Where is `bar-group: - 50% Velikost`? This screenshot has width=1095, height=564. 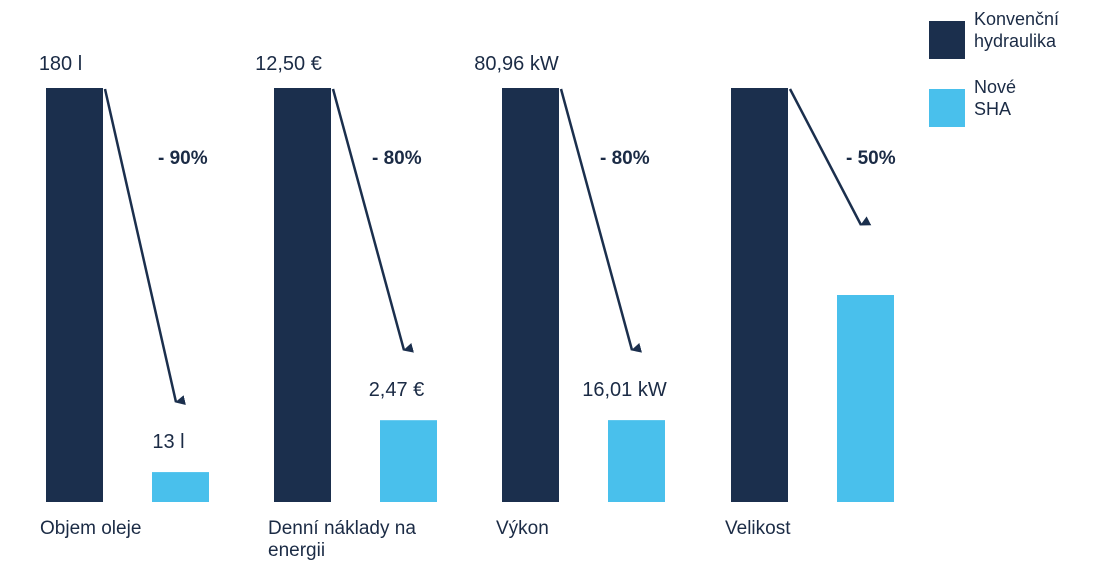 bar-group: - 50% Velikost is located at coordinates (810, 313).